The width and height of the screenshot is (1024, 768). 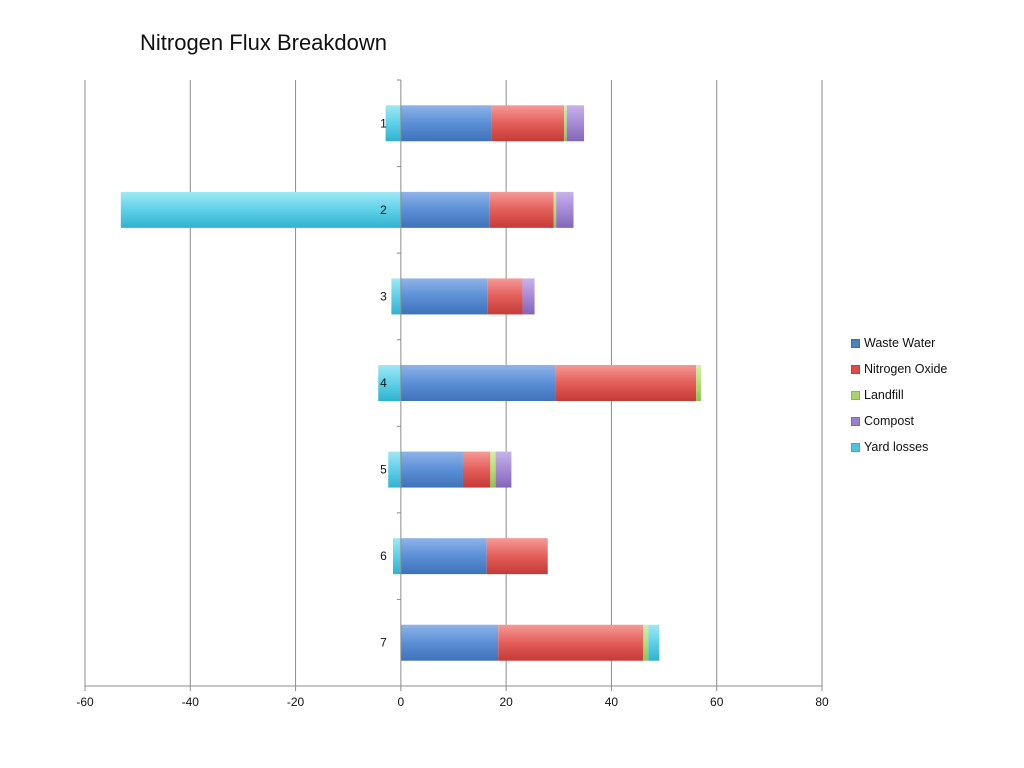 I want to click on legend-item: Compost, so click(x=899, y=421).